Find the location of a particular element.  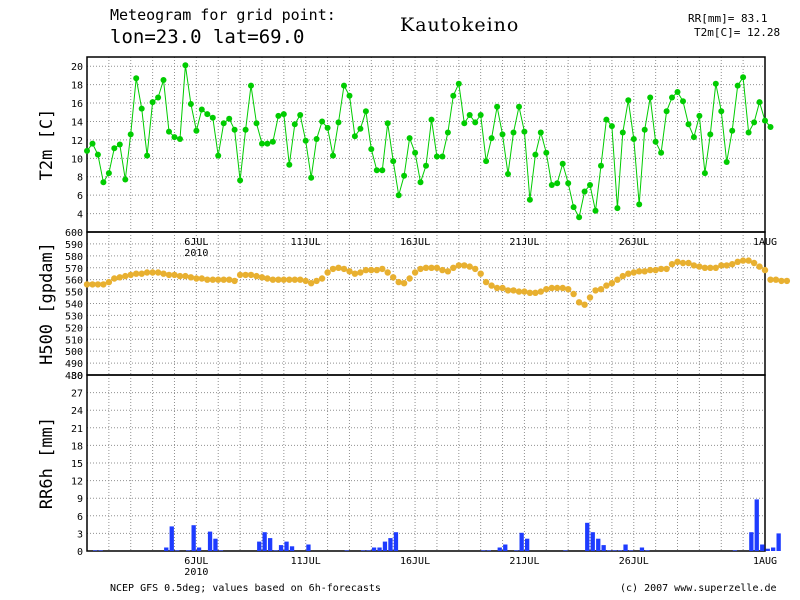

y-tick-label: 4 is located at coordinates (80, 215).